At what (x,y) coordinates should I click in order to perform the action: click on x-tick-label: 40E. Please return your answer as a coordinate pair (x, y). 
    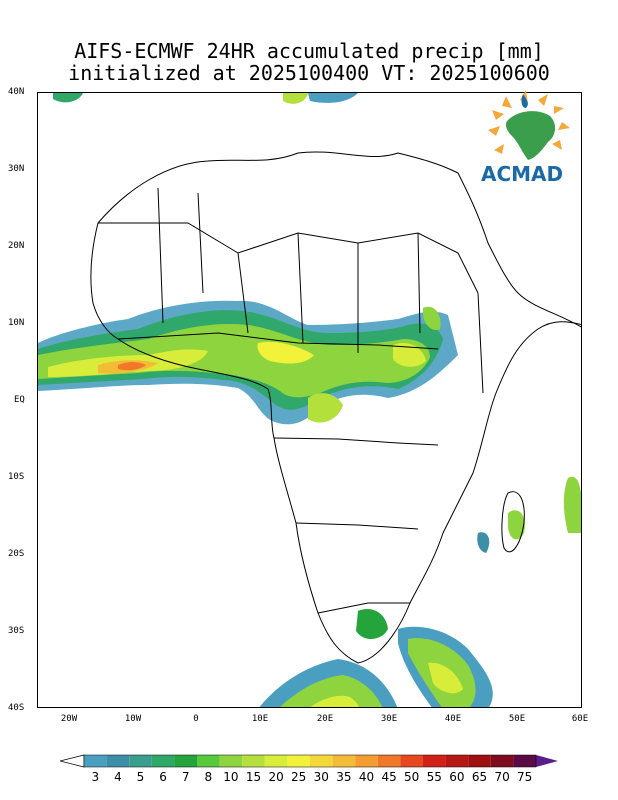
    Looking at the image, I should click on (453, 719).